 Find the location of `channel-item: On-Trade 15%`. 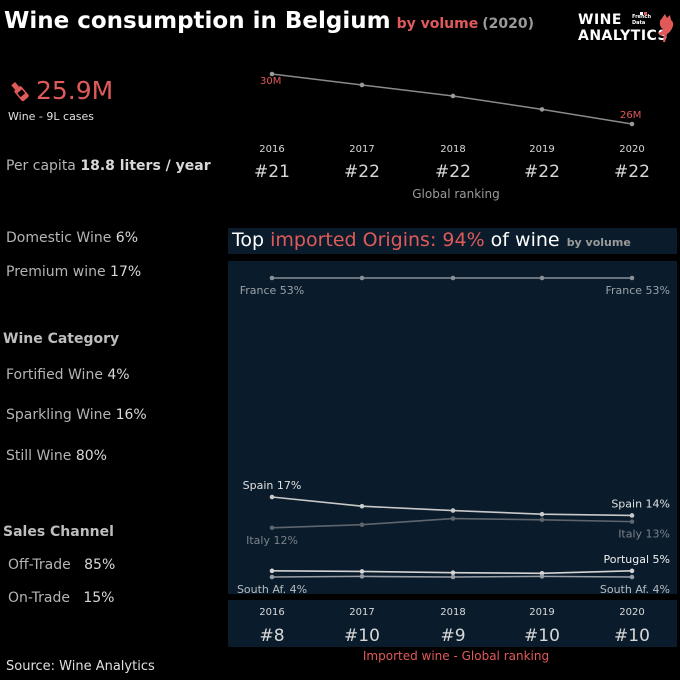

channel-item: On-Trade 15% is located at coordinates (61, 598).